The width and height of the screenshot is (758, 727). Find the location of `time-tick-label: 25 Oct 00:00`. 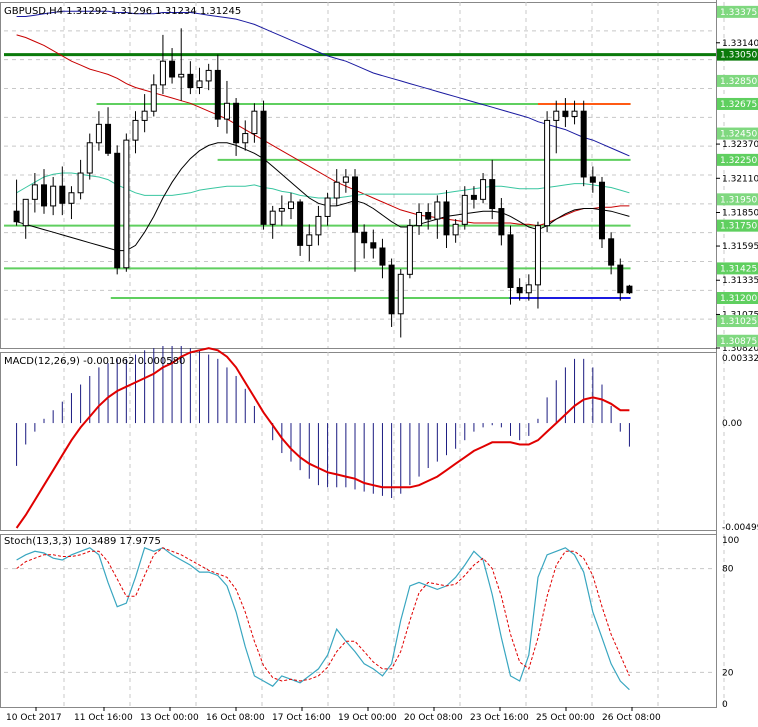

time-tick-label: 25 Oct 00:00 is located at coordinates (565, 718).